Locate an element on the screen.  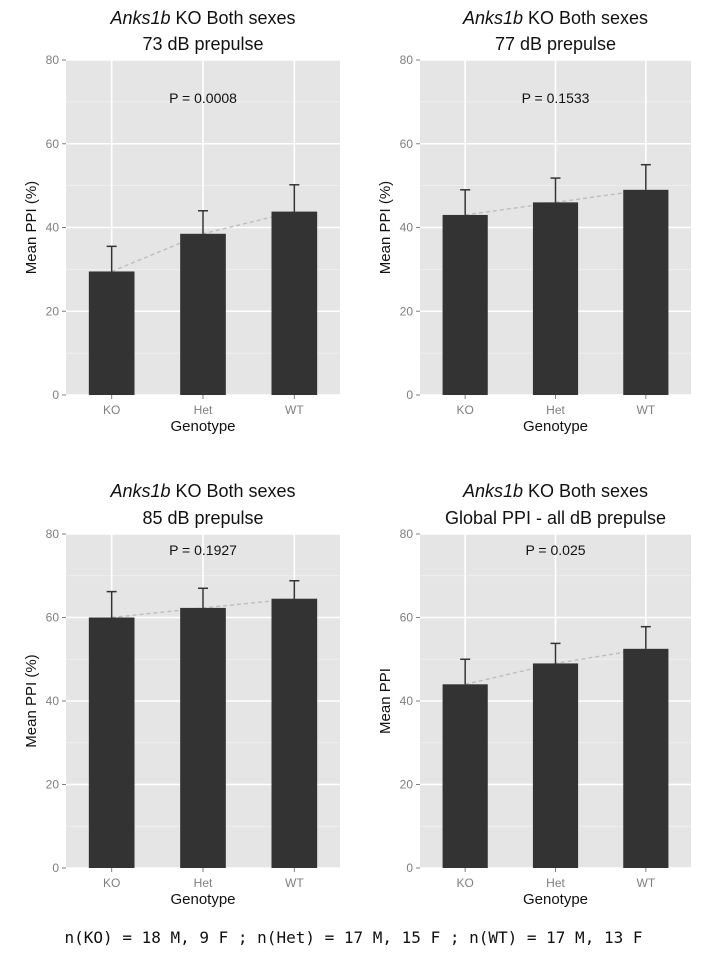
chart-subtitle: Global PPI - all dB prepulse is located at coordinates (555, 518).